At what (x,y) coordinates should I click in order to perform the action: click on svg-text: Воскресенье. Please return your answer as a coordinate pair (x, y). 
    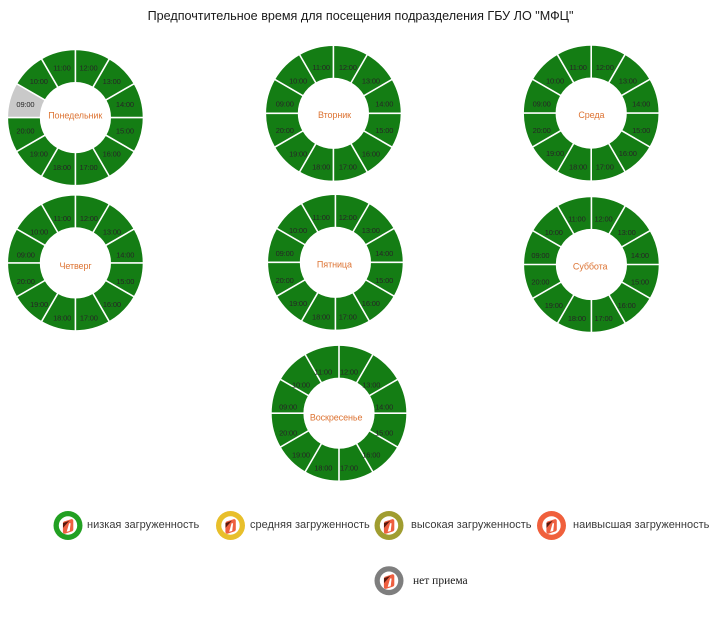
    Looking at the image, I should click on (336, 418).